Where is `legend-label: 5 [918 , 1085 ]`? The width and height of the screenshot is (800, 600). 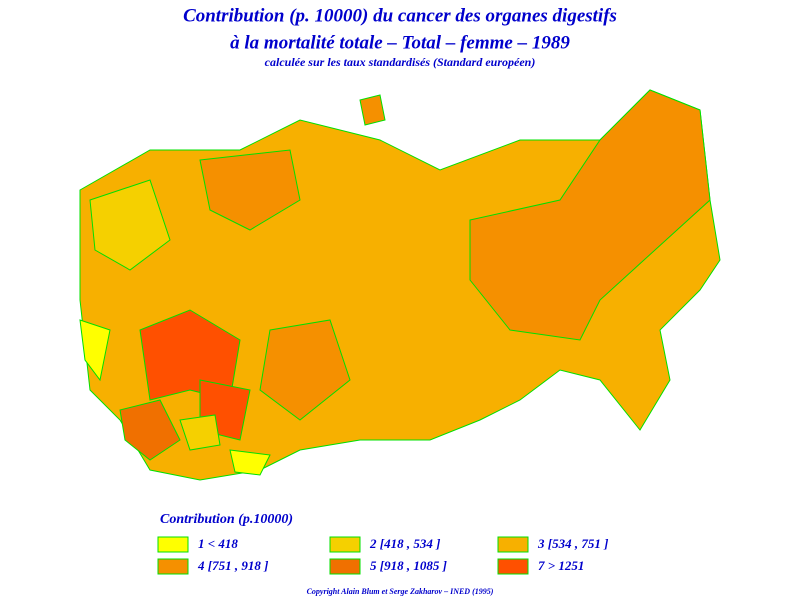
legend-label: 5 [918 , 1085 ] is located at coordinates (408, 565).